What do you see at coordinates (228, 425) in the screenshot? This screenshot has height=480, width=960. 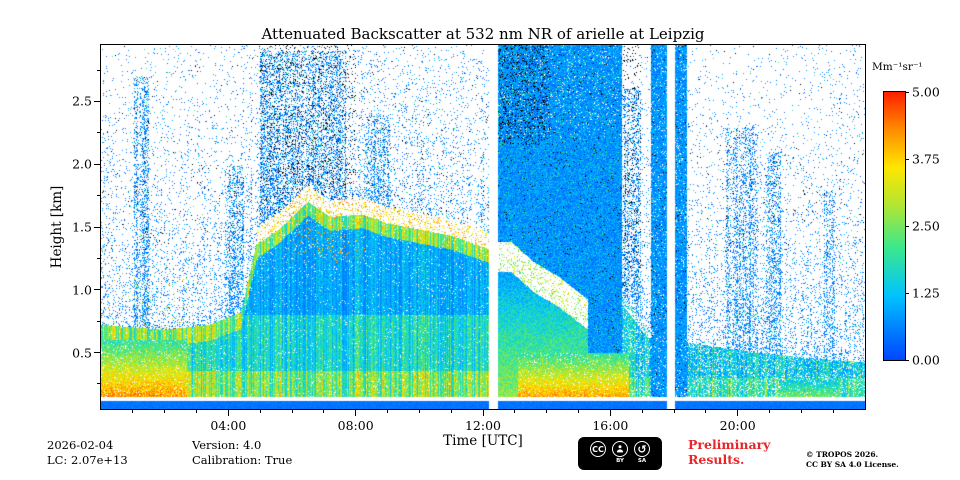 I see `x-tick-label: 04:00` at bounding box center [228, 425].